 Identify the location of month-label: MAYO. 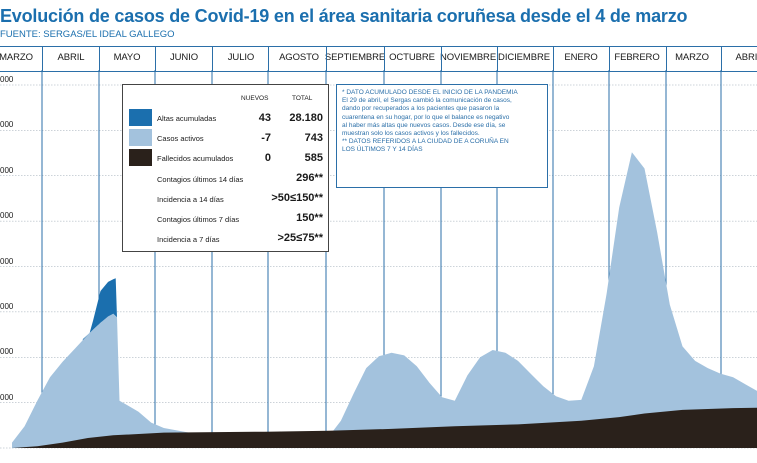
(127, 57).